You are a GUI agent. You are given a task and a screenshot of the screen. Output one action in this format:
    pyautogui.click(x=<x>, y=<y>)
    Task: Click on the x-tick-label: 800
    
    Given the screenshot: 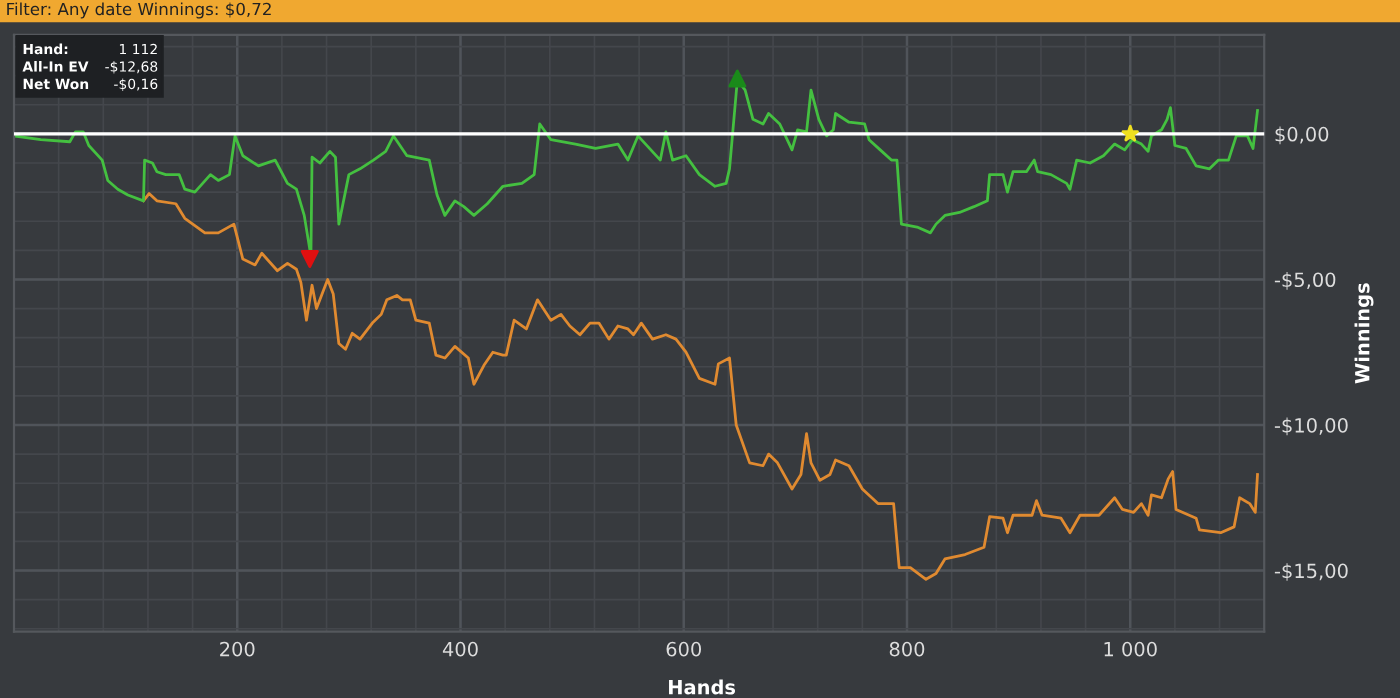 What is the action you would take?
    pyautogui.click(x=907, y=649)
    